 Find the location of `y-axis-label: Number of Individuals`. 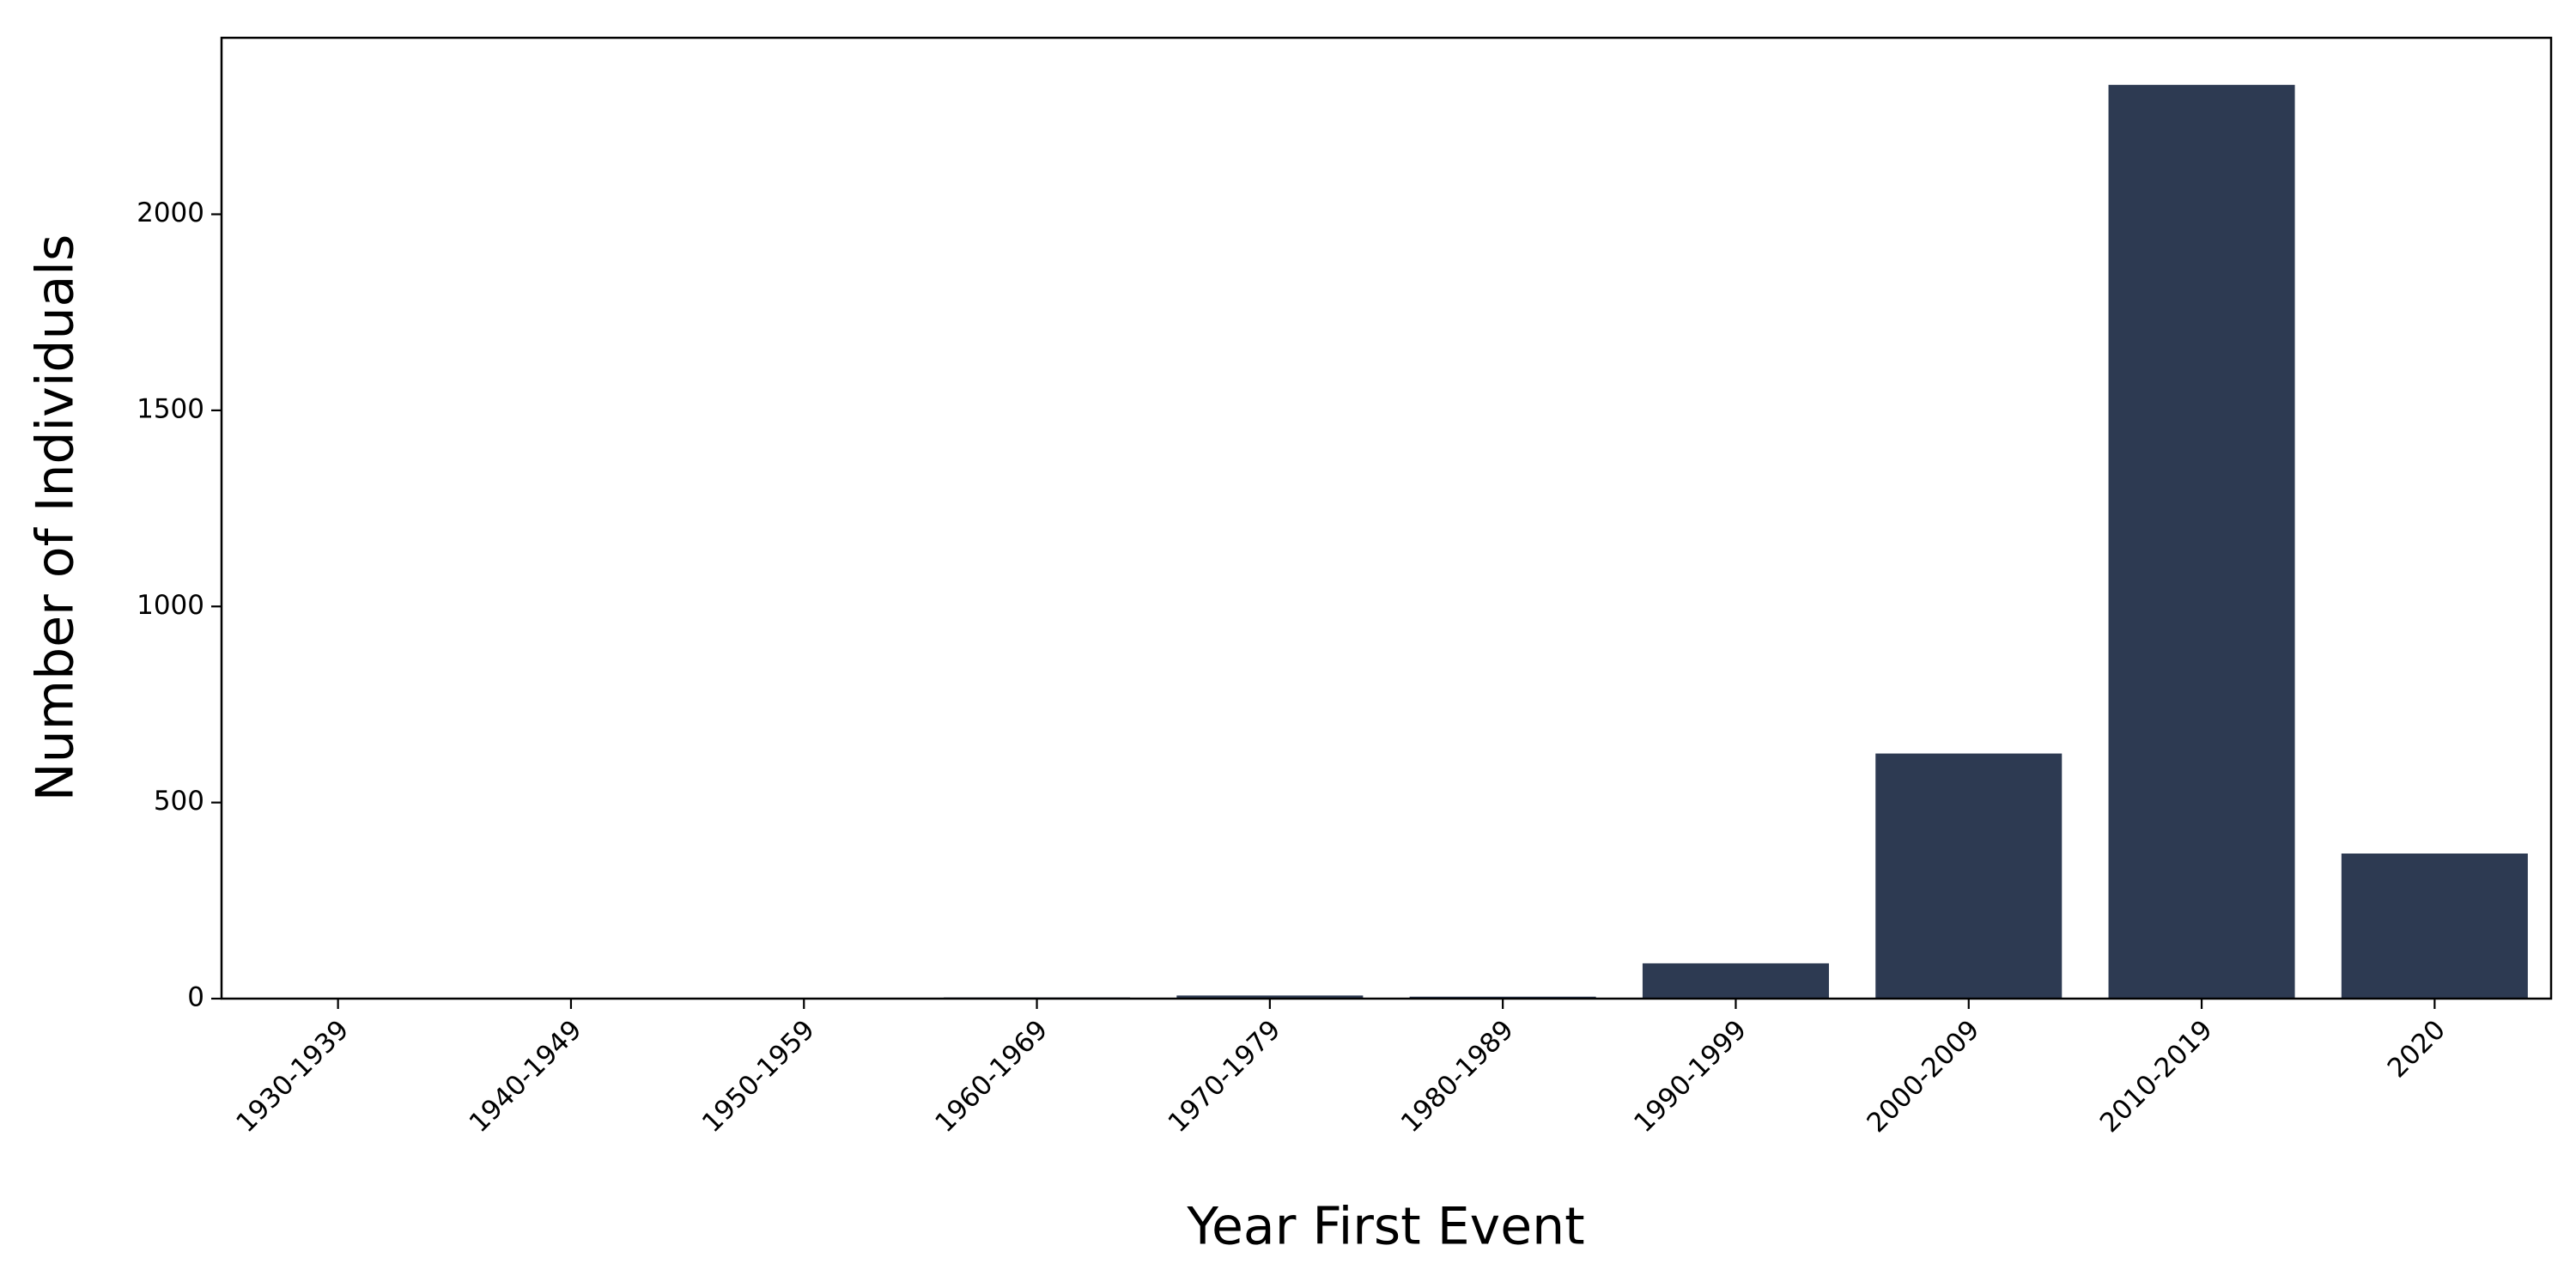

y-axis-label: Number of Individuals is located at coordinates (56, 517).